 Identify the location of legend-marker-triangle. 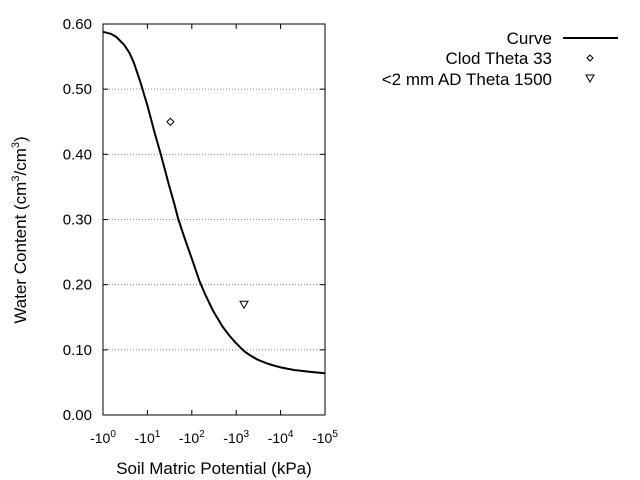
(590, 79).